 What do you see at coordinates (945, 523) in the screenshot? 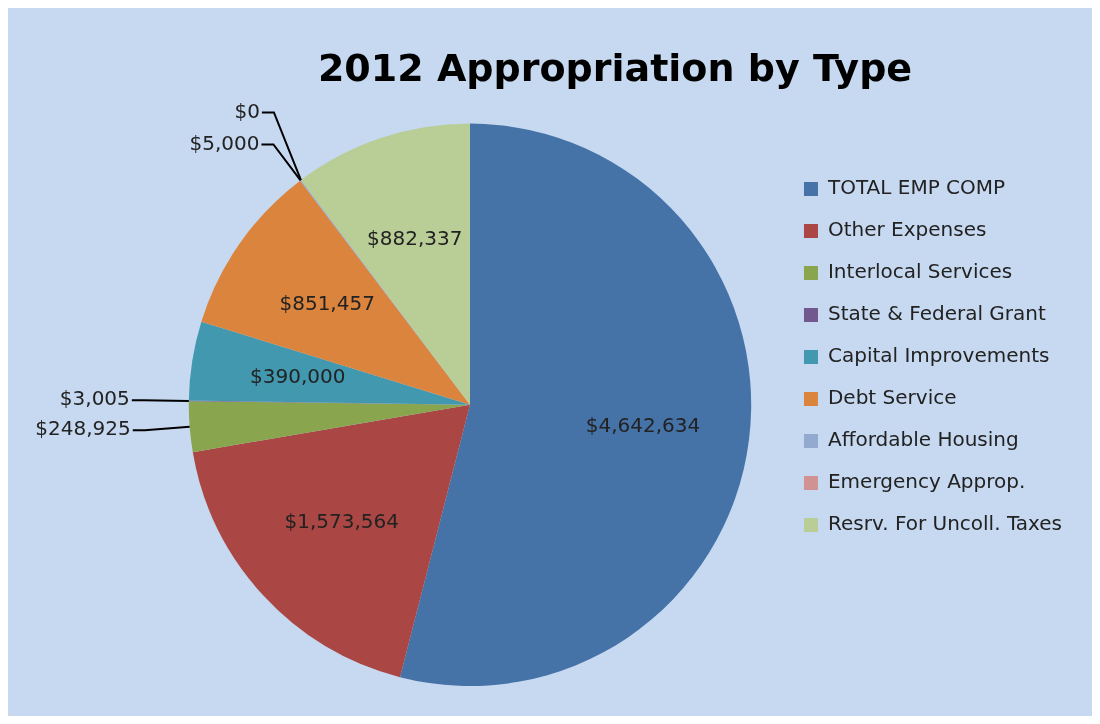
I see `legend-label: Resrv. For Uncoll. Taxes` at bounding box center [945, 523].